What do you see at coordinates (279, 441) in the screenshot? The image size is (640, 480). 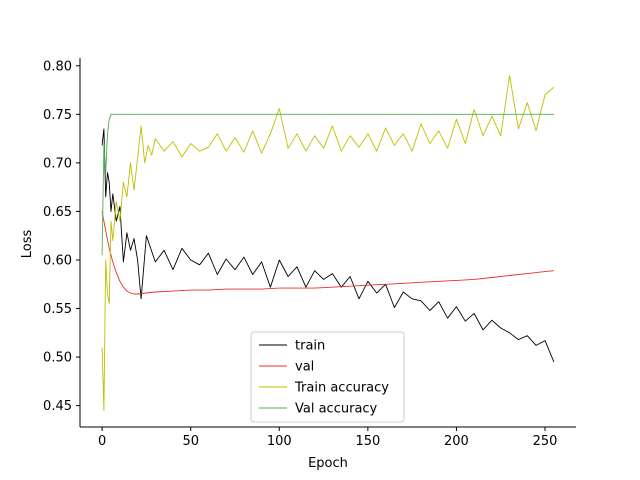 I see `x-tick-label: 100` at bounding box center [279, 441].